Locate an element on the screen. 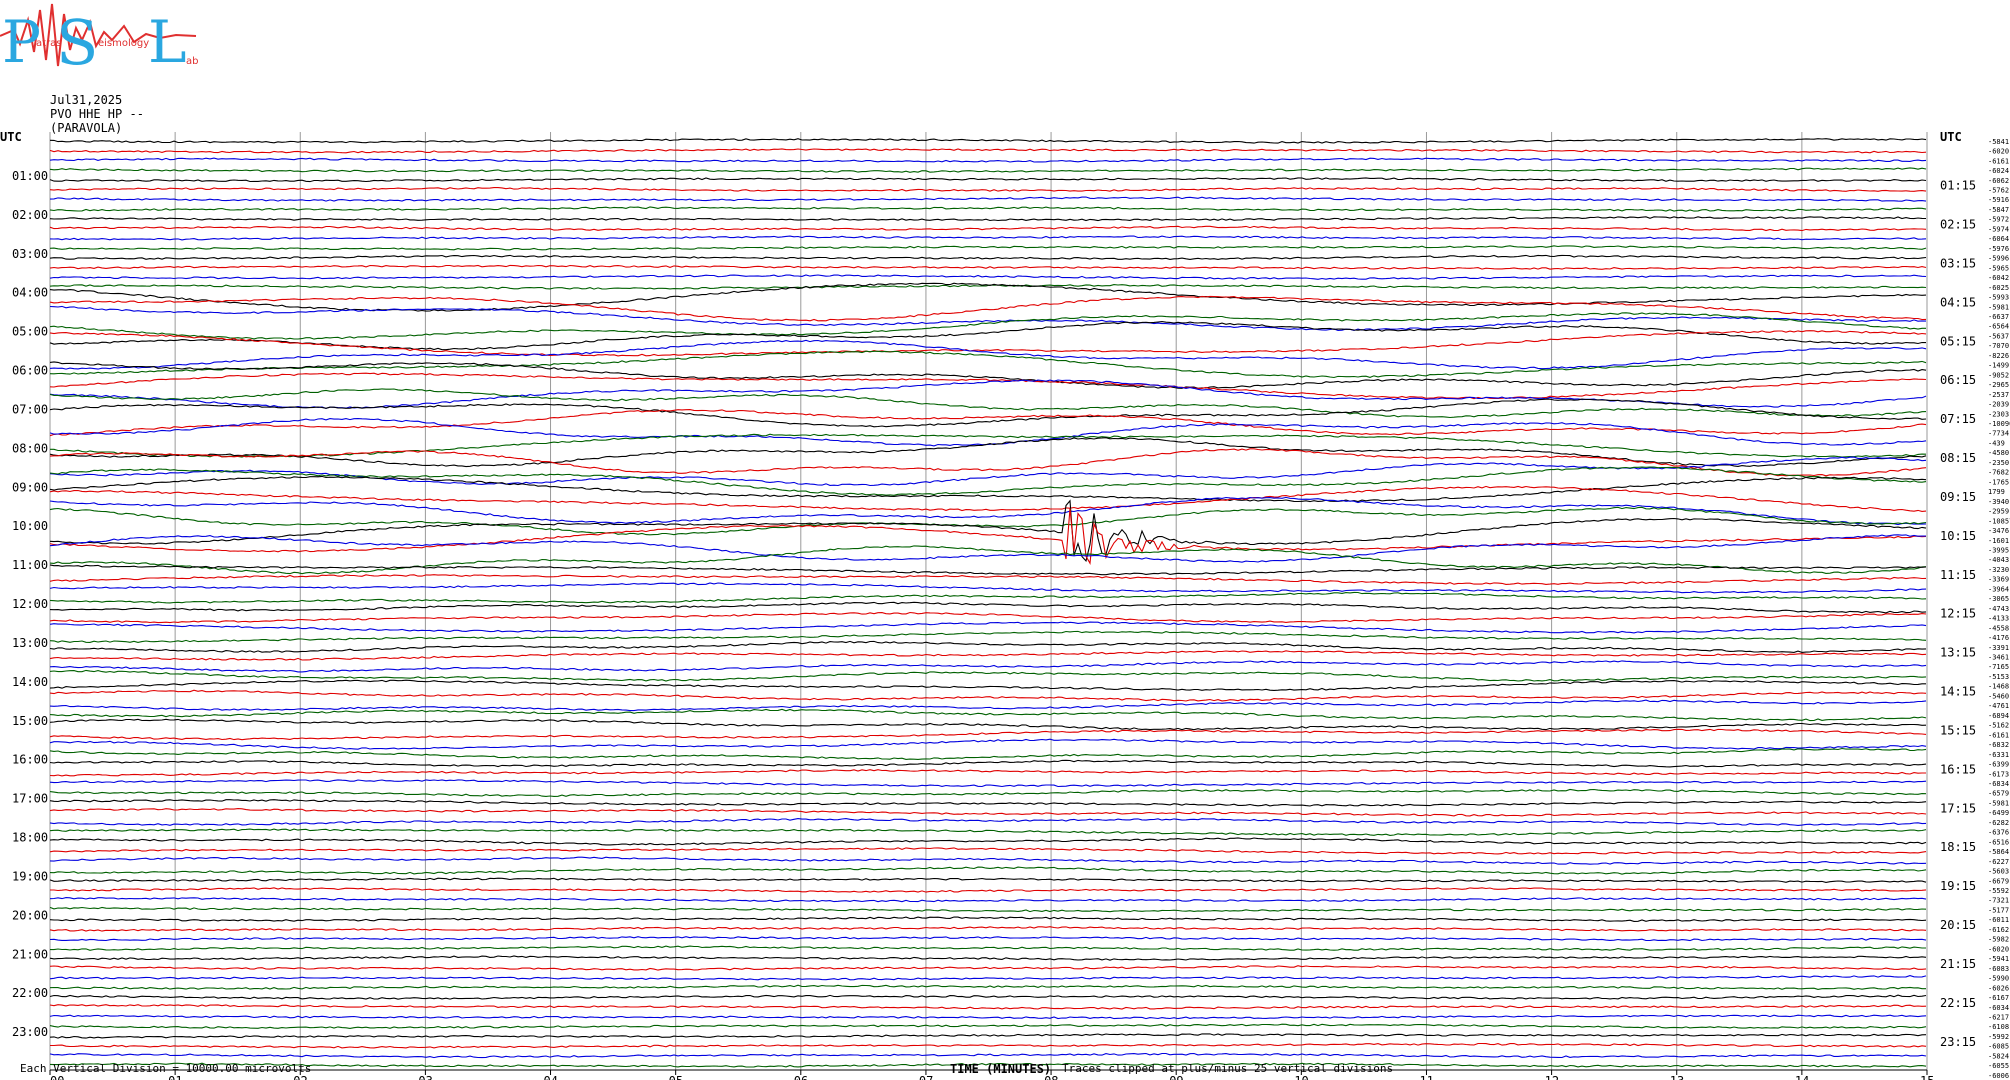 The height and width of the screenshot is (1080, 2010). row-offset: -5916 is located at coordinates (1998, 200).